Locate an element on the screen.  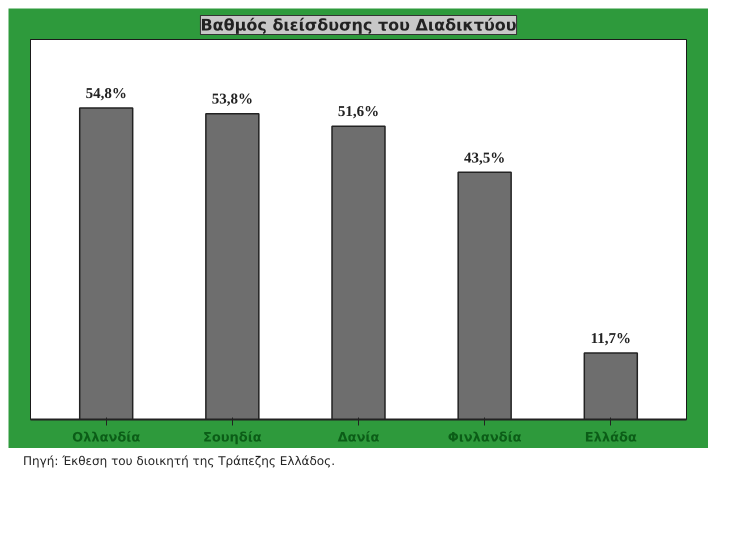
x-tick-label: Ελλάδα is located at coordinates (610, 438).